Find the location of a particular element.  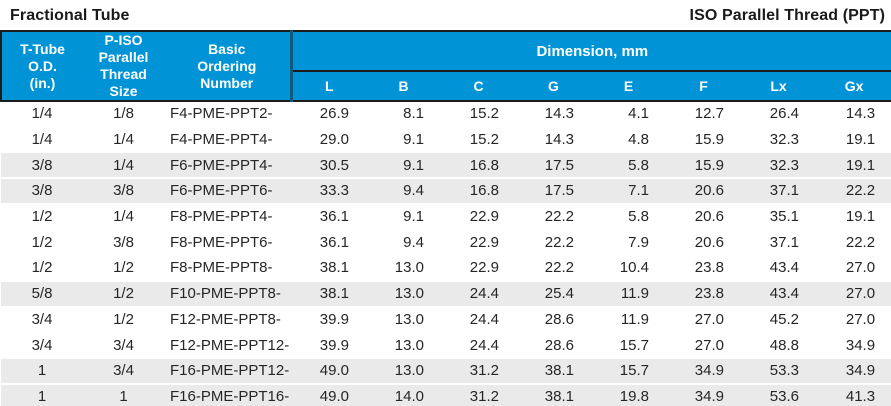

part-number-cell: F8-PME-PPT4- is located at coordinates (227, 217).